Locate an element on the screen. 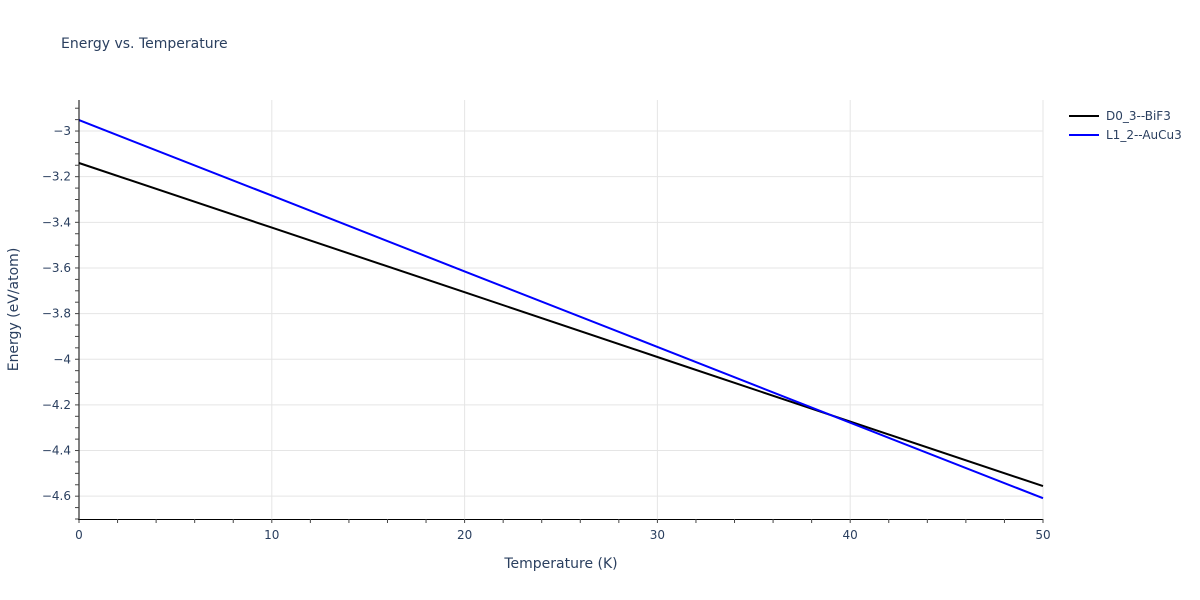 This screenshot has height=600, width=1200. y-tick-label: −4 is located at coordinates (62, 359).